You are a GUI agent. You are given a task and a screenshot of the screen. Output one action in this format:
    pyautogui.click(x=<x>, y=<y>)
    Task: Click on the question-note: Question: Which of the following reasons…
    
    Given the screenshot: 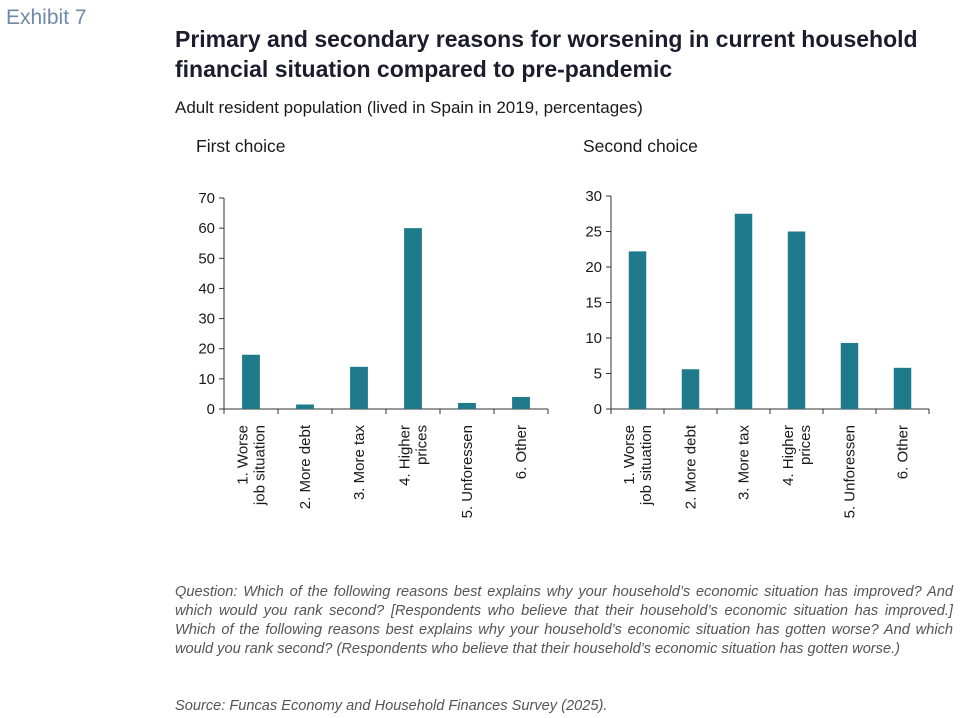 What is the action you would take?
    pyautogui.click(x=564, y=620)
    